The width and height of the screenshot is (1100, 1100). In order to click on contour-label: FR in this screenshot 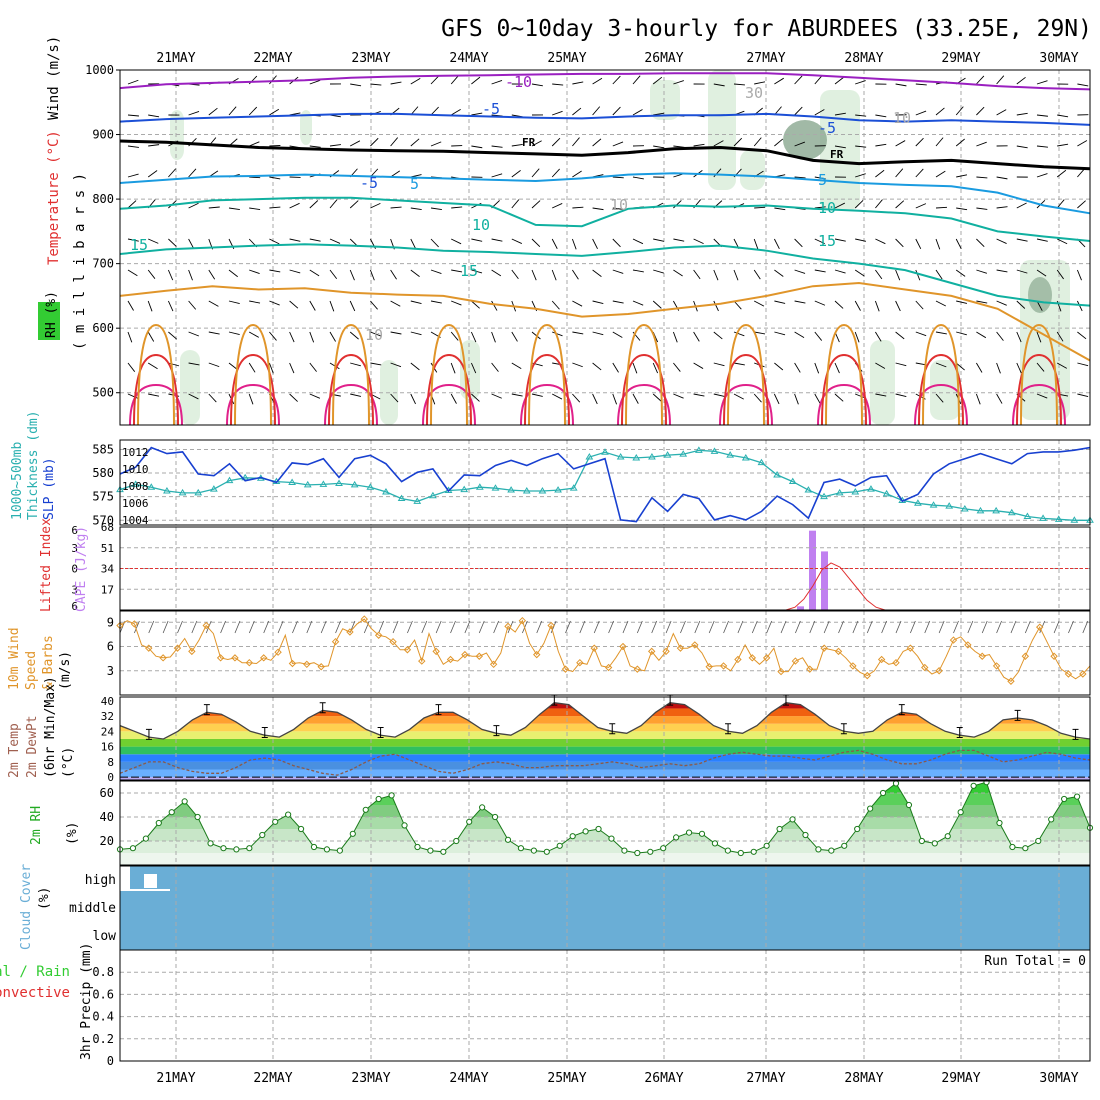, I will do `click(529, 142)`.